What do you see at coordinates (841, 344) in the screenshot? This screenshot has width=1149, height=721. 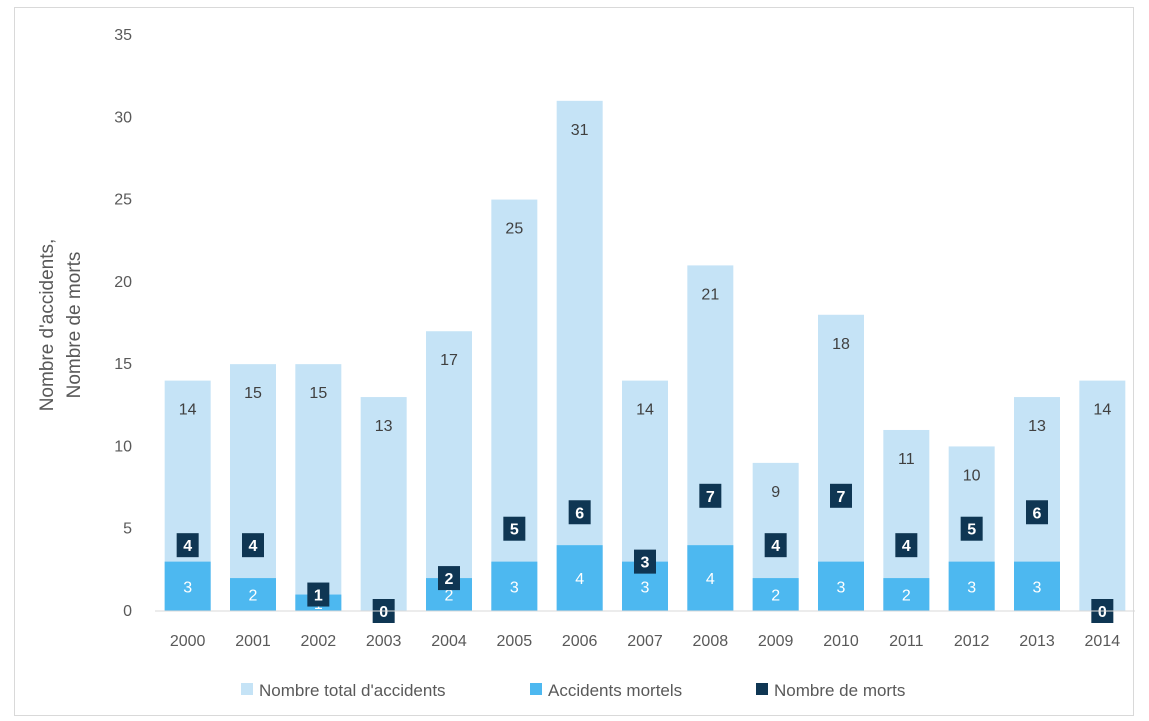 I see `data-label-total: 18` at bounding box center [841, 344].